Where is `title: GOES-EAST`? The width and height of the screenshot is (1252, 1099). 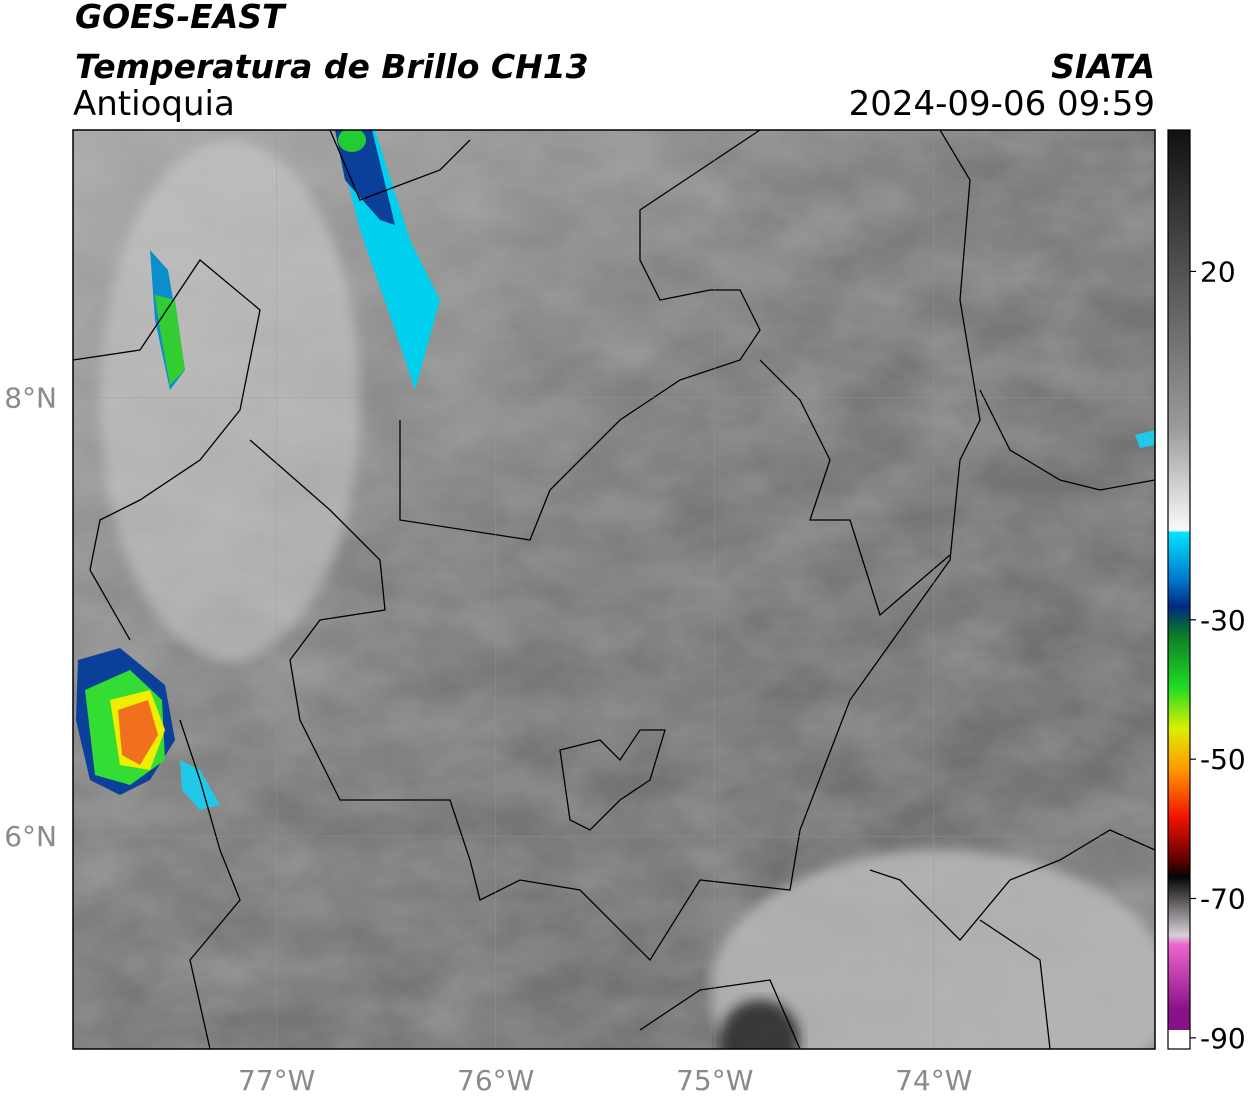
title: GOES-EAST is located at coordinates (181, 18).